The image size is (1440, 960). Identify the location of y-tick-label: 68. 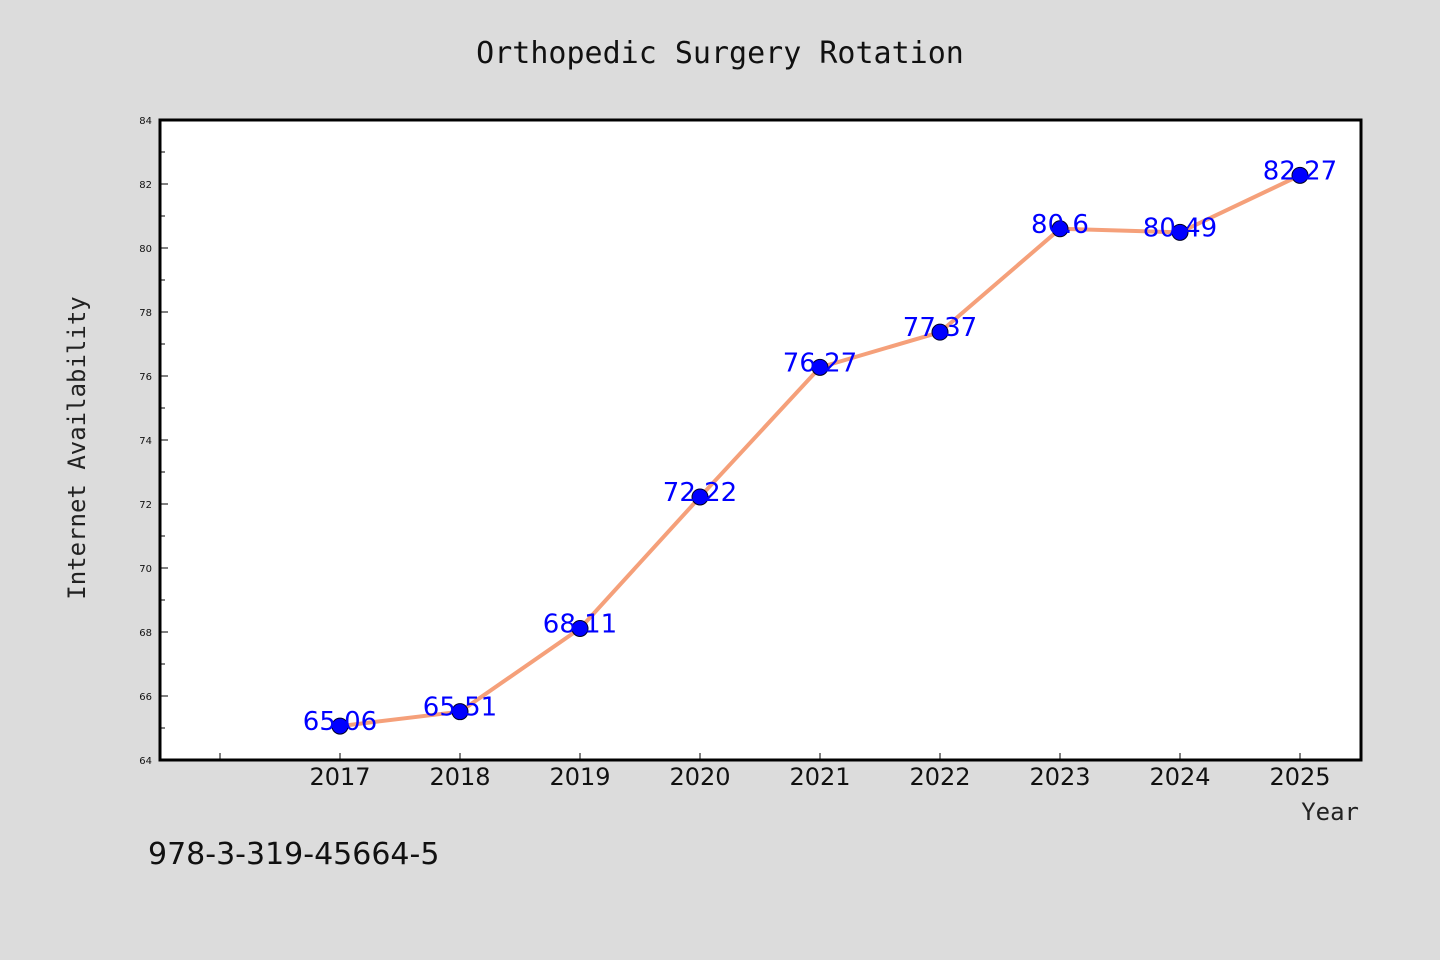
(145, 633).